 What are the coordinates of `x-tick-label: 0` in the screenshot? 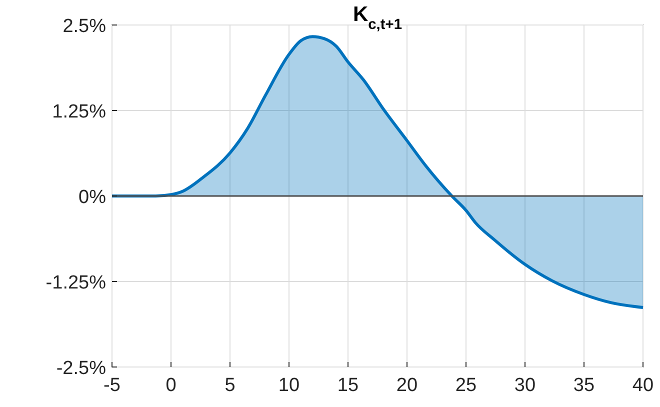 It's located at (171, 385).